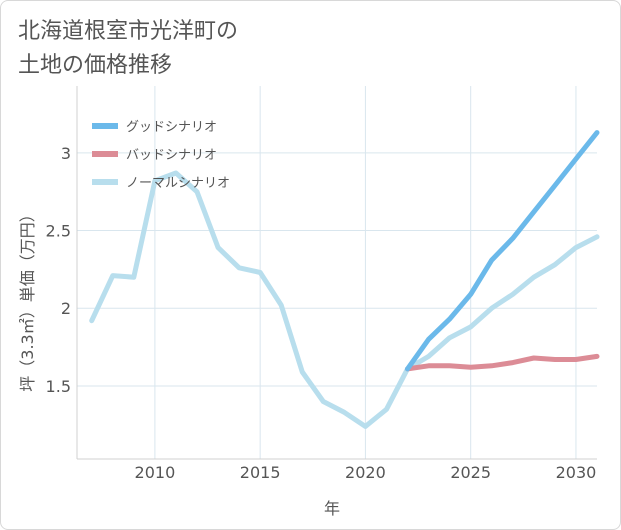  I want to click on legend-label-2: ノーマルシナリオ, so click(178, 183).